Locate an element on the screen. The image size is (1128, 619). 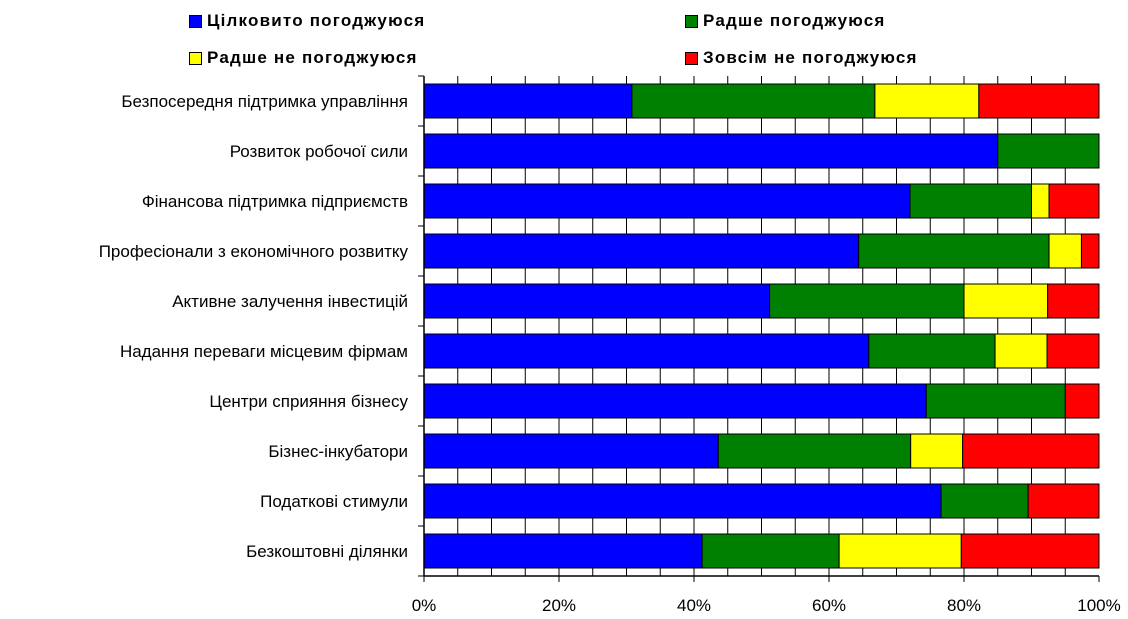
x-tick-label: 0% is located at coordinates (424, 605).